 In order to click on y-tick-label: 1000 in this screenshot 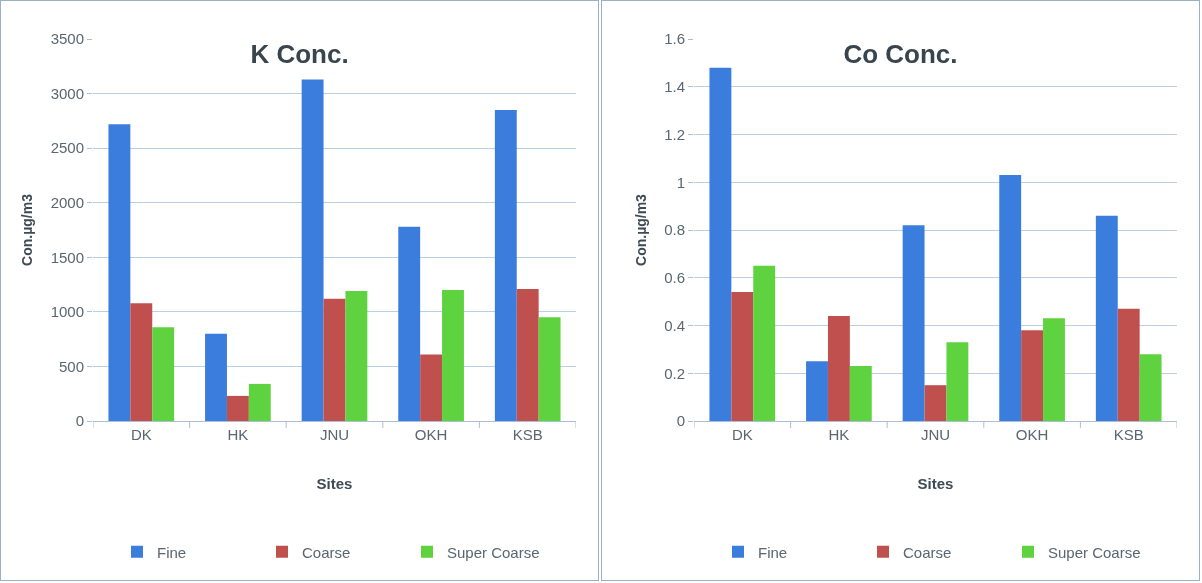, I will do `click(67, 312)`.